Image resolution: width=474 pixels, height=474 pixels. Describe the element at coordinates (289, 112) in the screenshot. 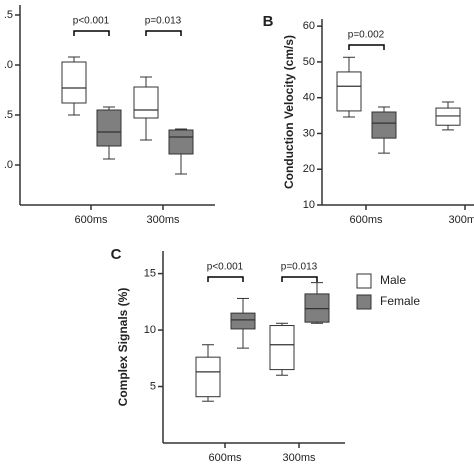

I see `y-axis-title: Conduction Velocity (cm/s)` at that location.